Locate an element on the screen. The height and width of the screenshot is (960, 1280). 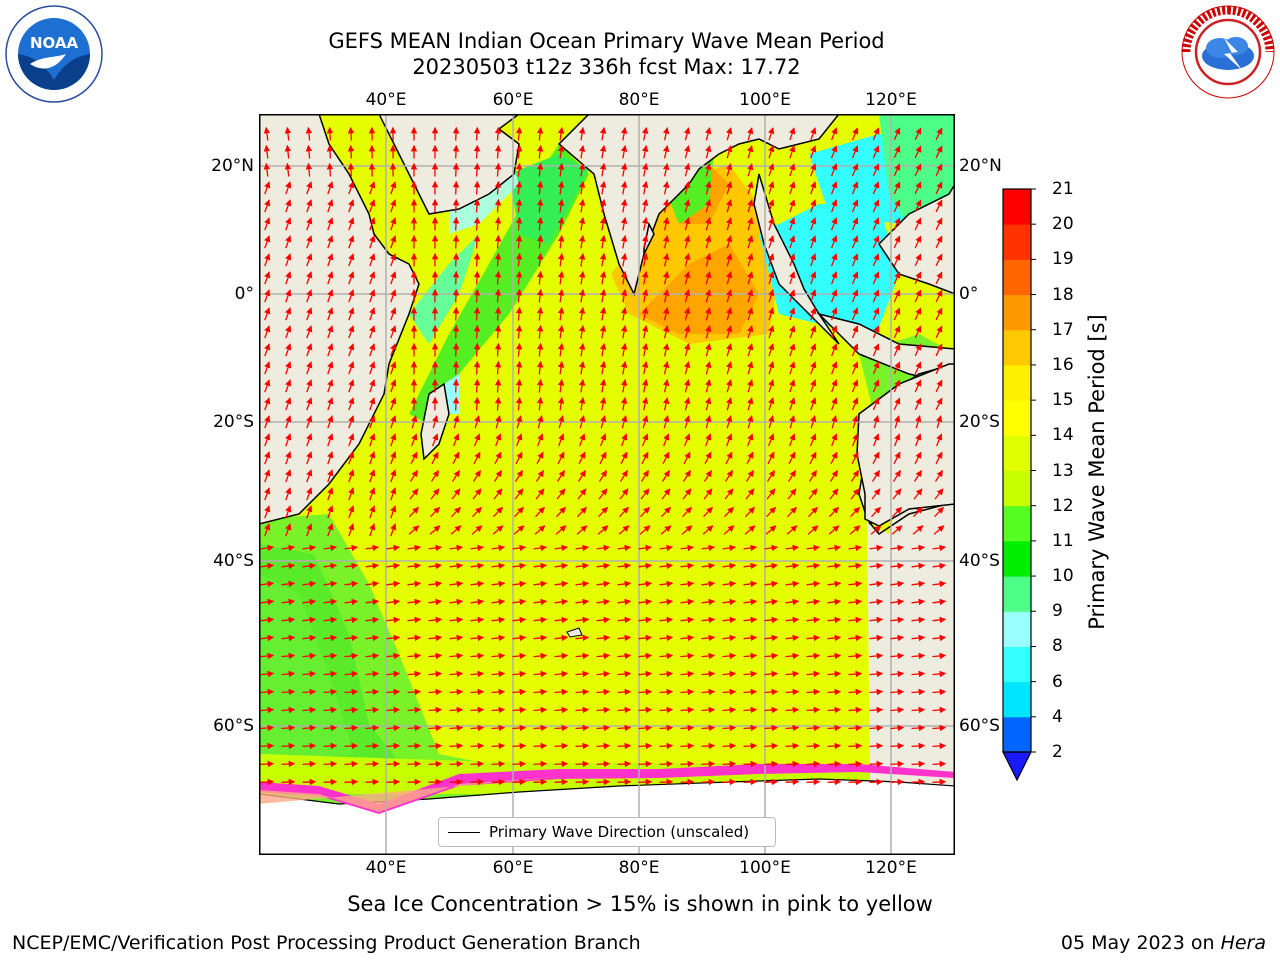
svg-text: NOAA is located at coordinates (54, 43).